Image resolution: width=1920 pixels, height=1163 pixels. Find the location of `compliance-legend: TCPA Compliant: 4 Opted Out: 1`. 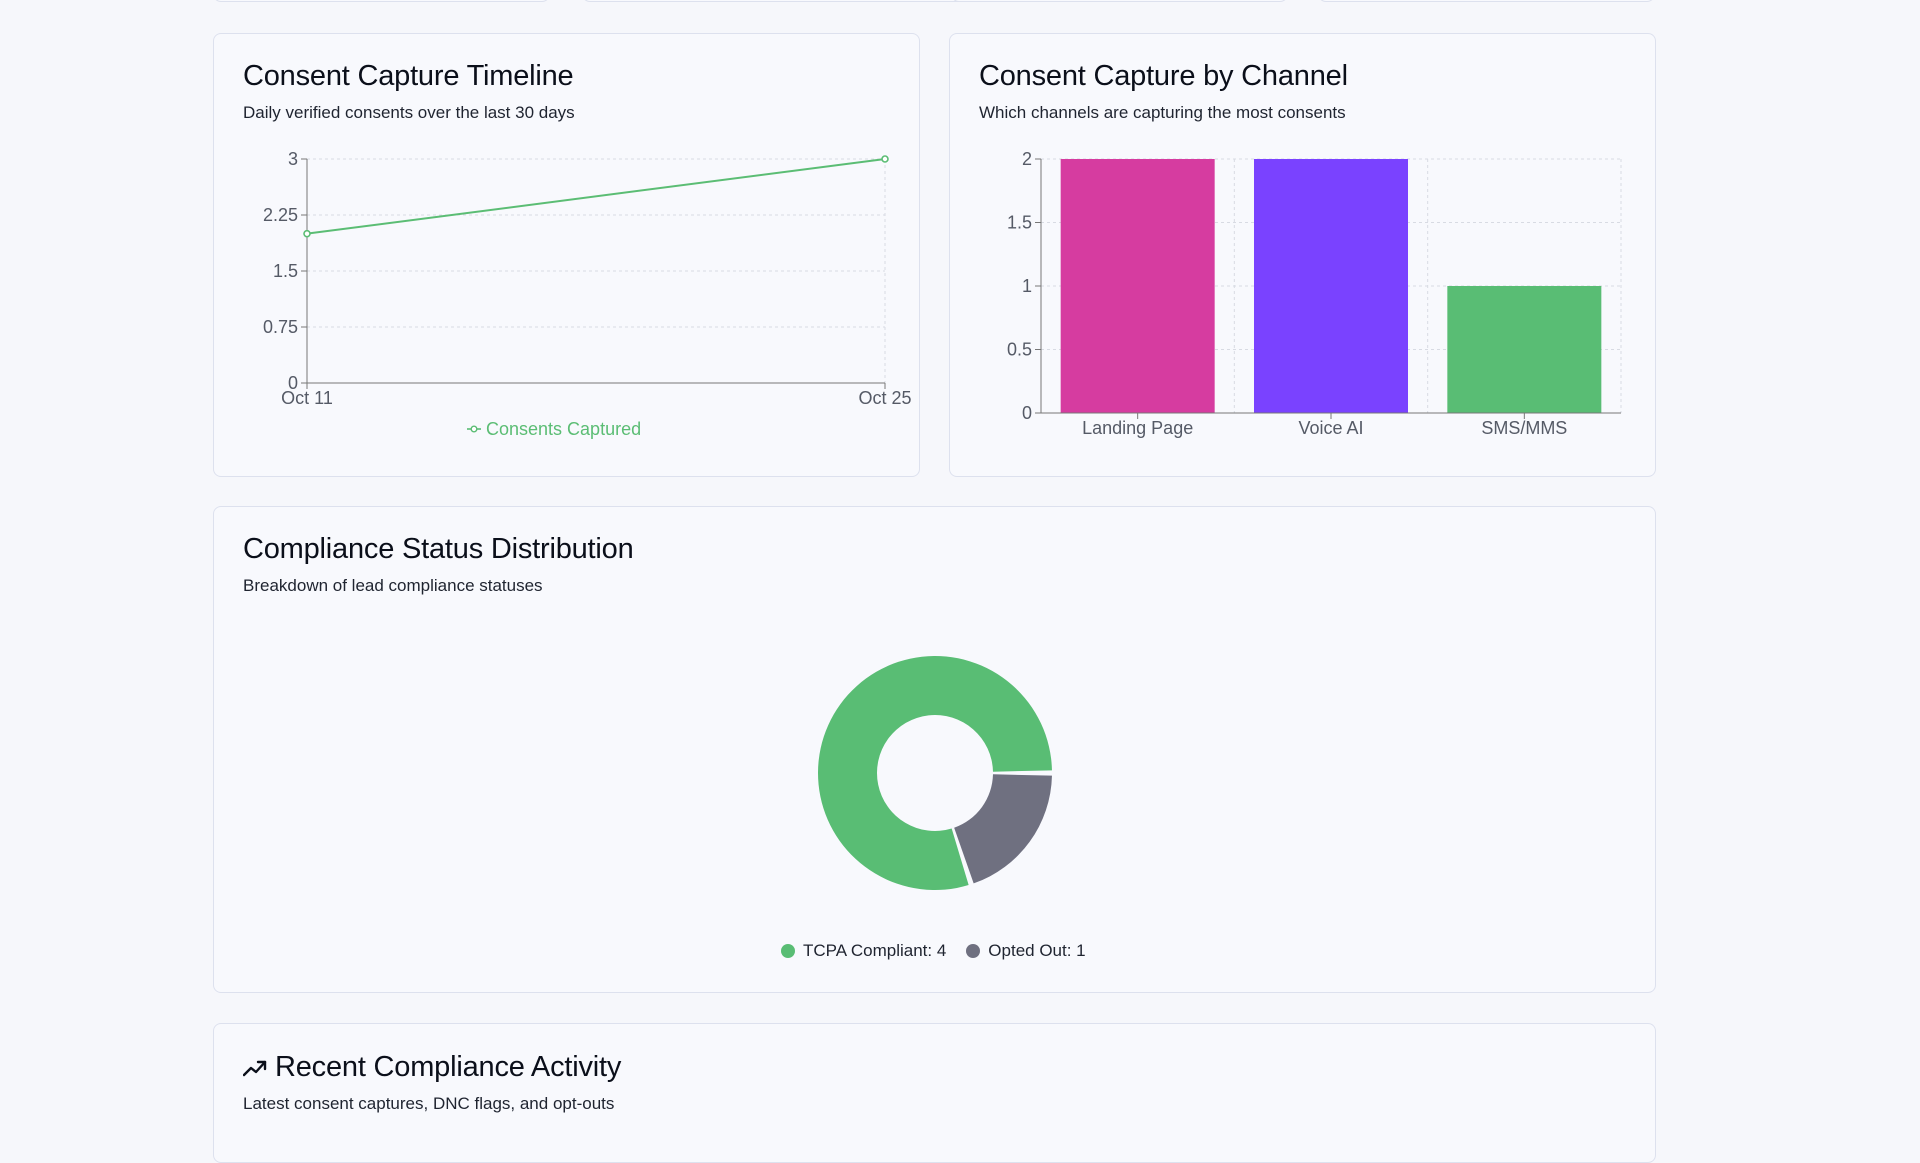

compliance-legend: TCPA Compliant: 4 Opted Out: 1 is located at coordinates (933, 951).